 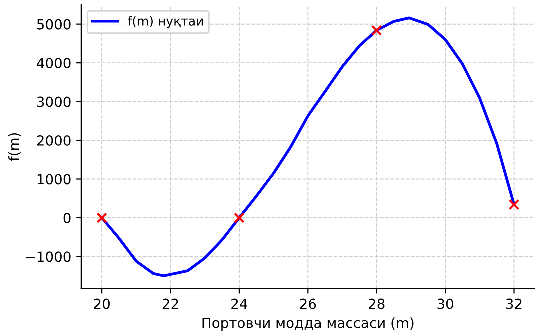 I want to click on y-tick-label: 3000, so click(x=54, y=102).